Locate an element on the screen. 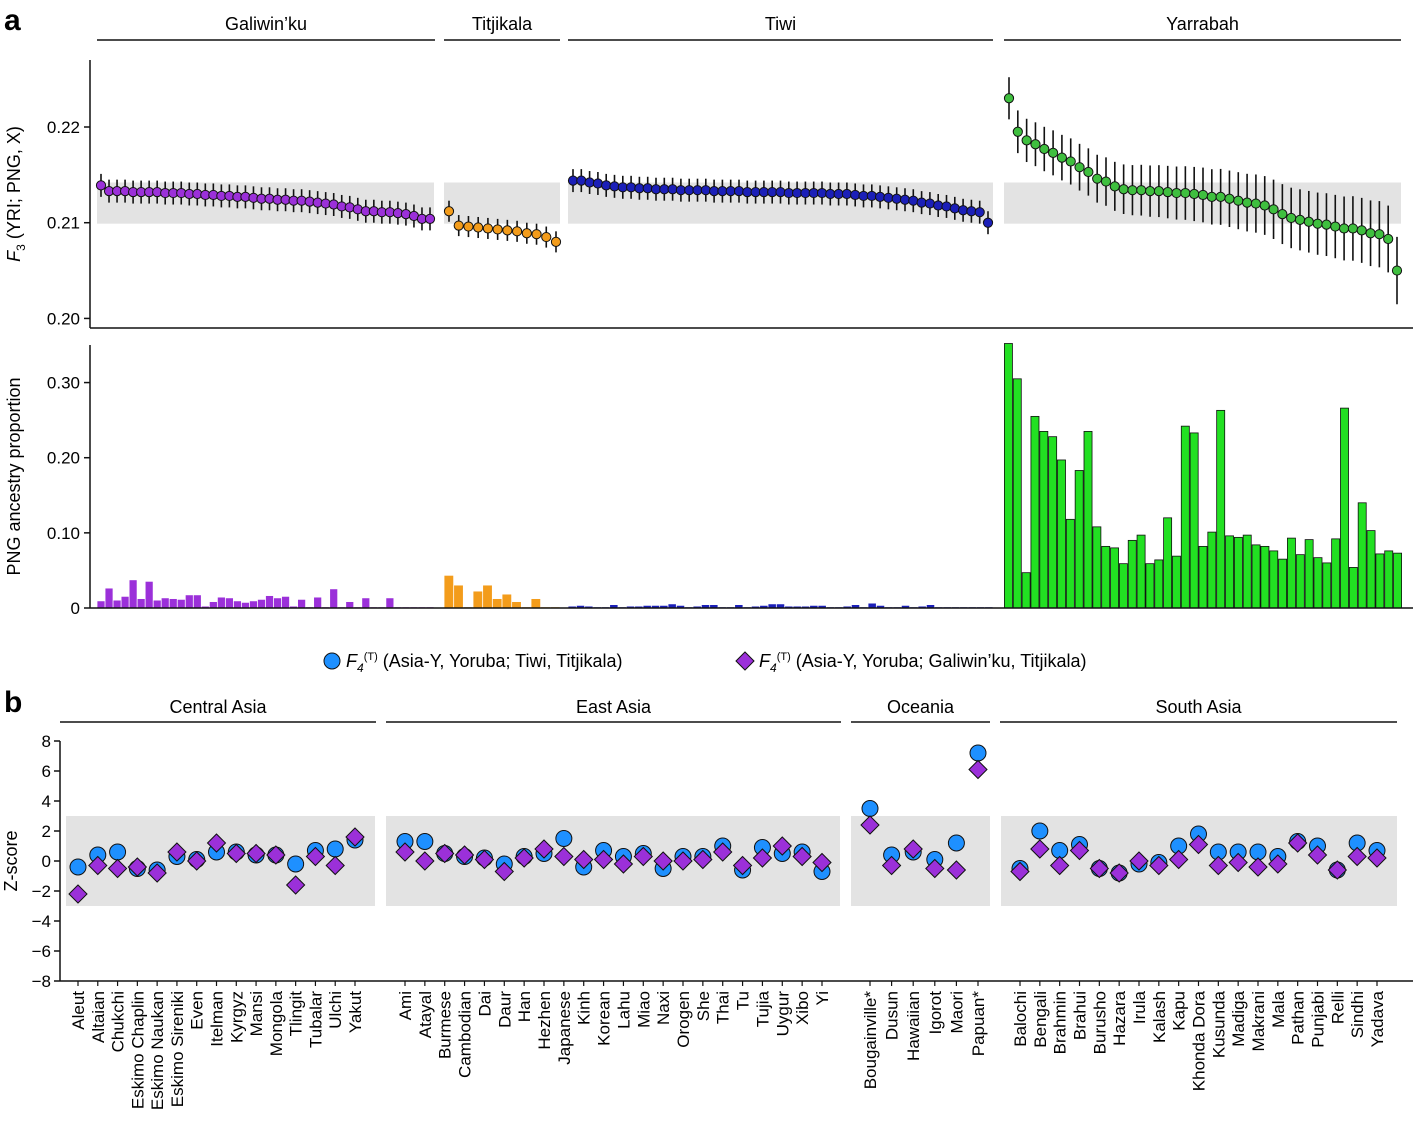  x-tick-label: Burusho is located at coordinates (1099, 1022).